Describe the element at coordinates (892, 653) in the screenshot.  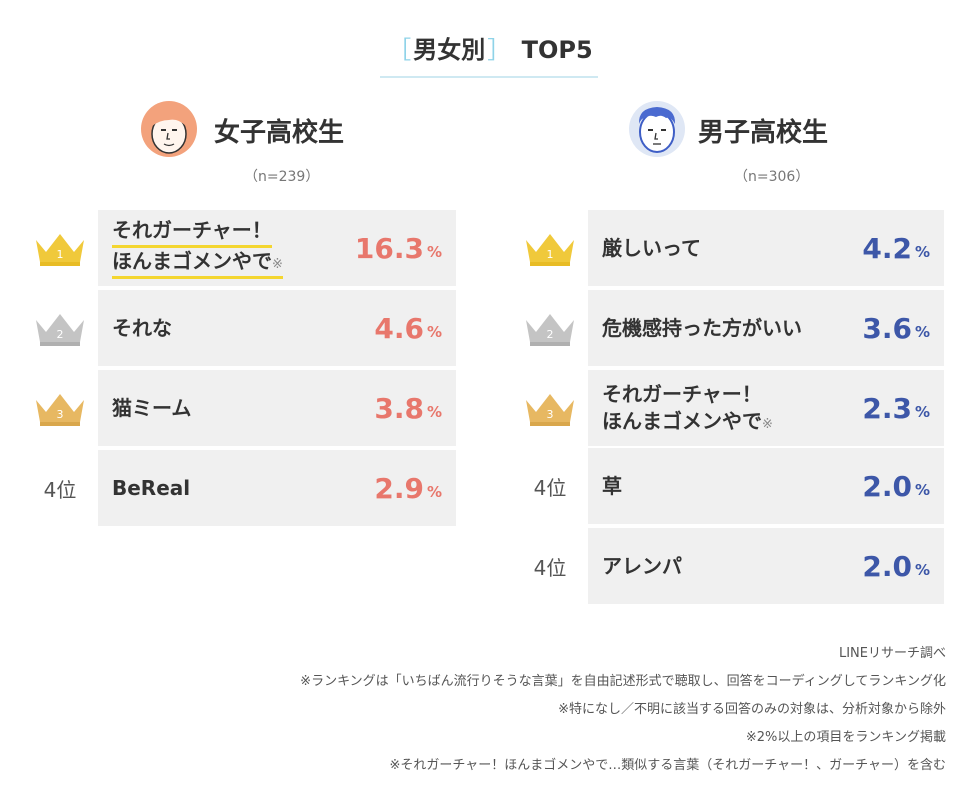
I see `note-source: LINEリサーチ調べ` at that location.